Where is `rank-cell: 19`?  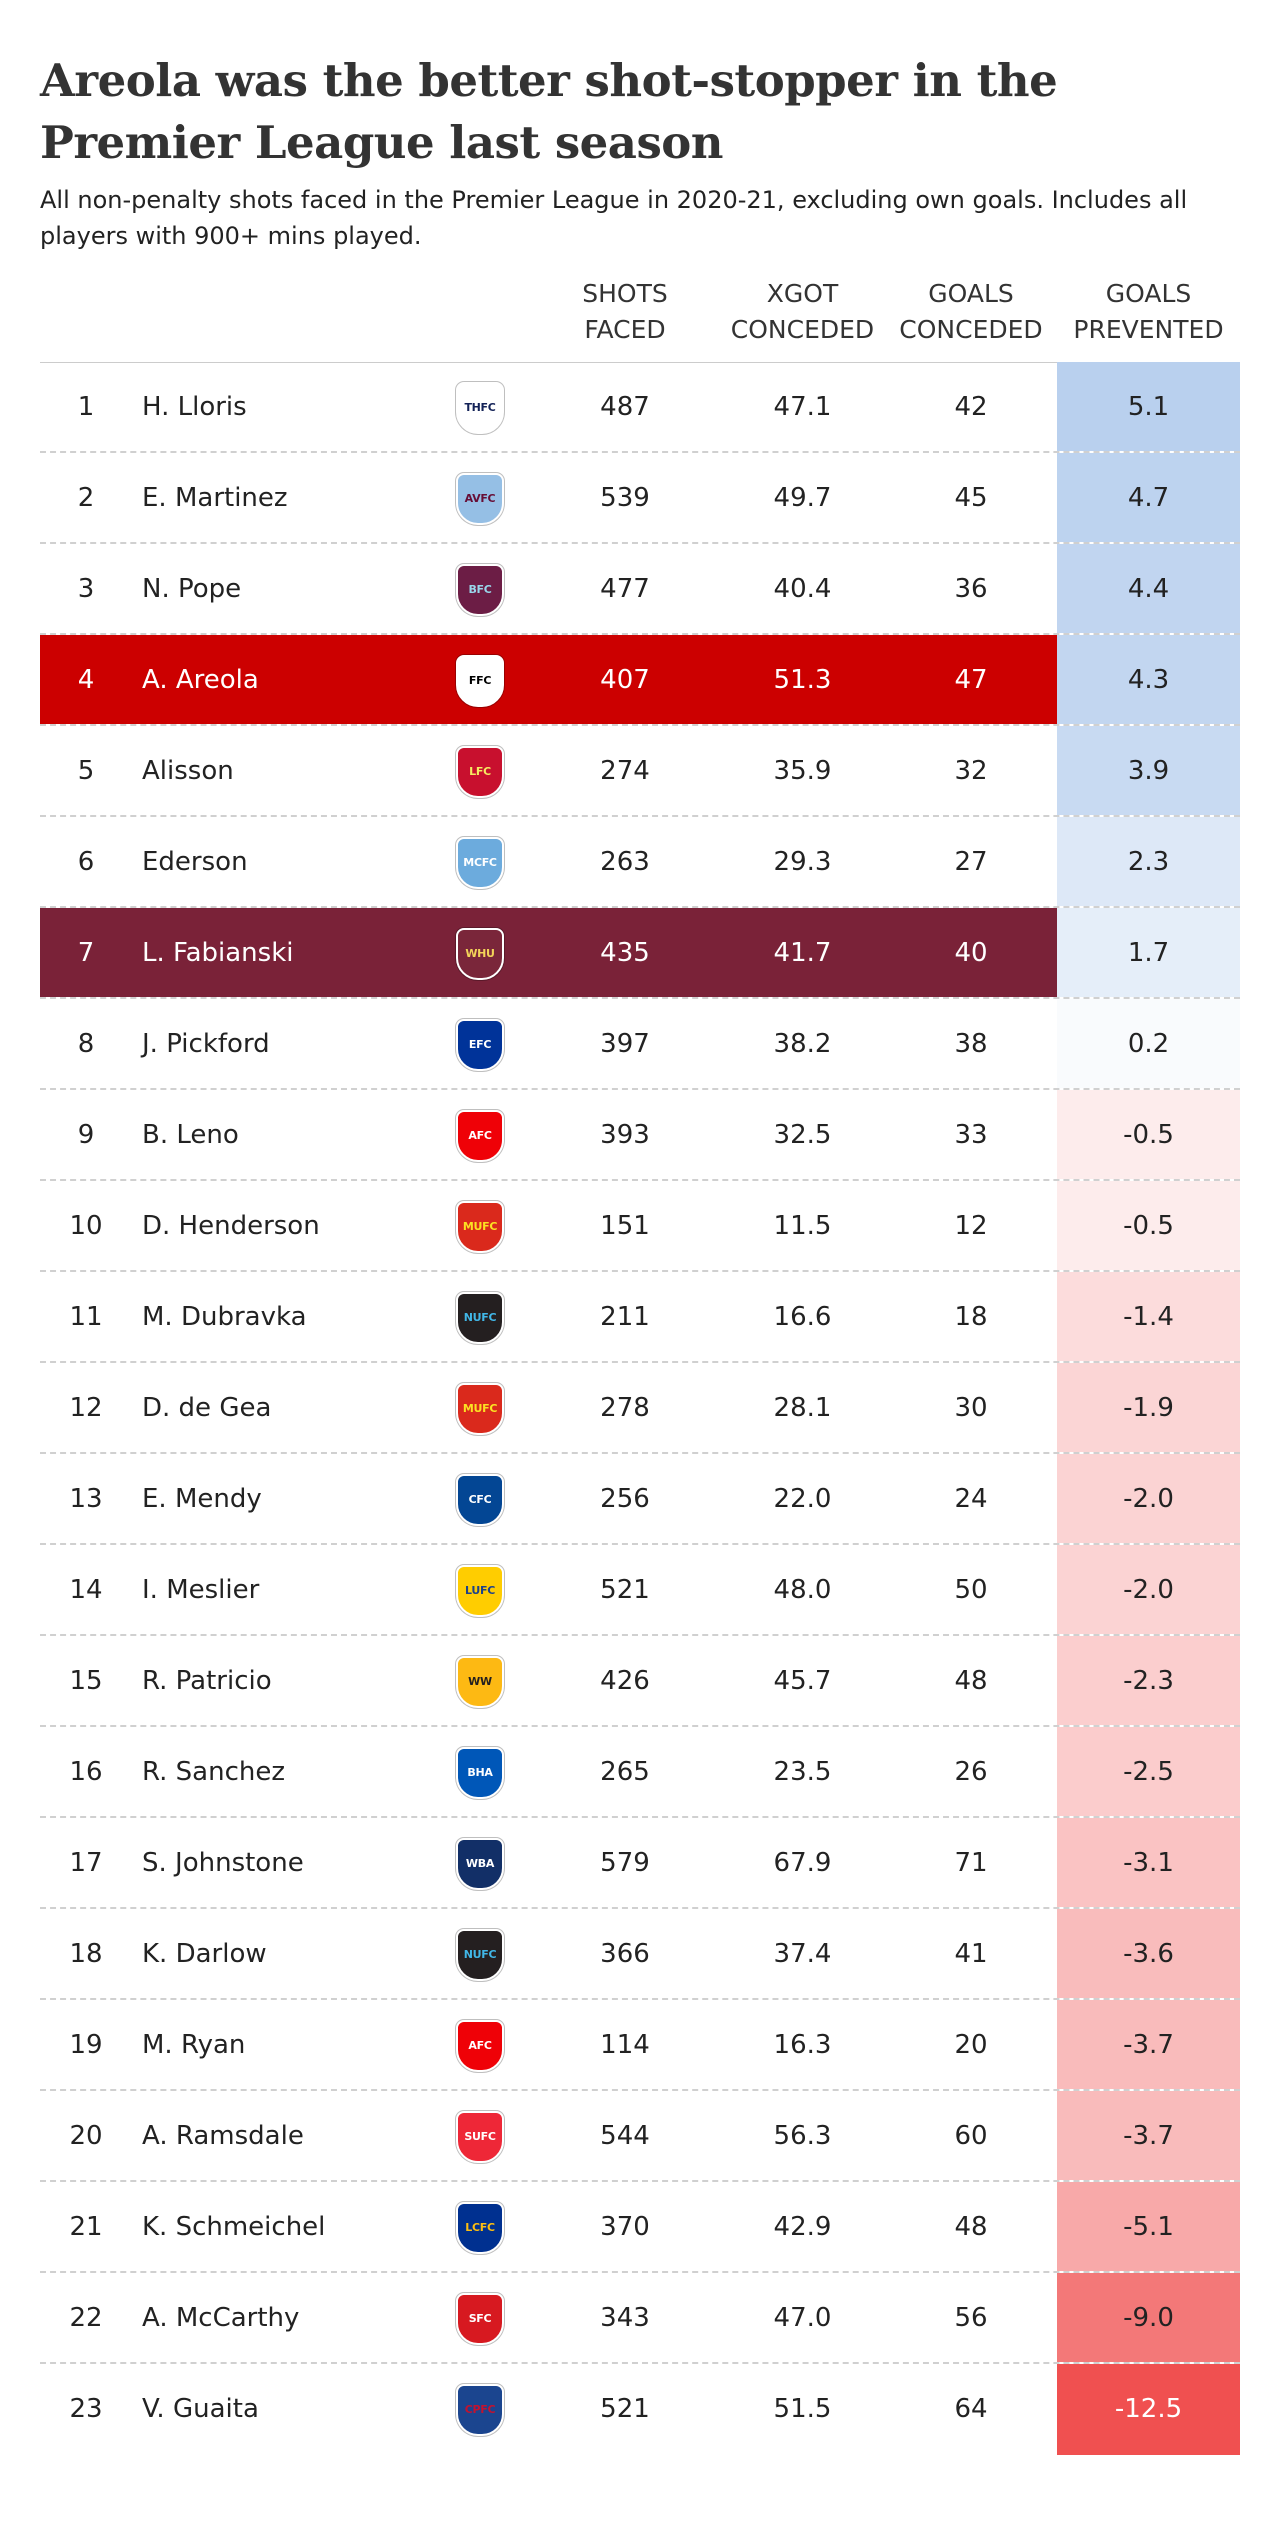
rank-cell: 19 is located at coordinates (86, 2045).